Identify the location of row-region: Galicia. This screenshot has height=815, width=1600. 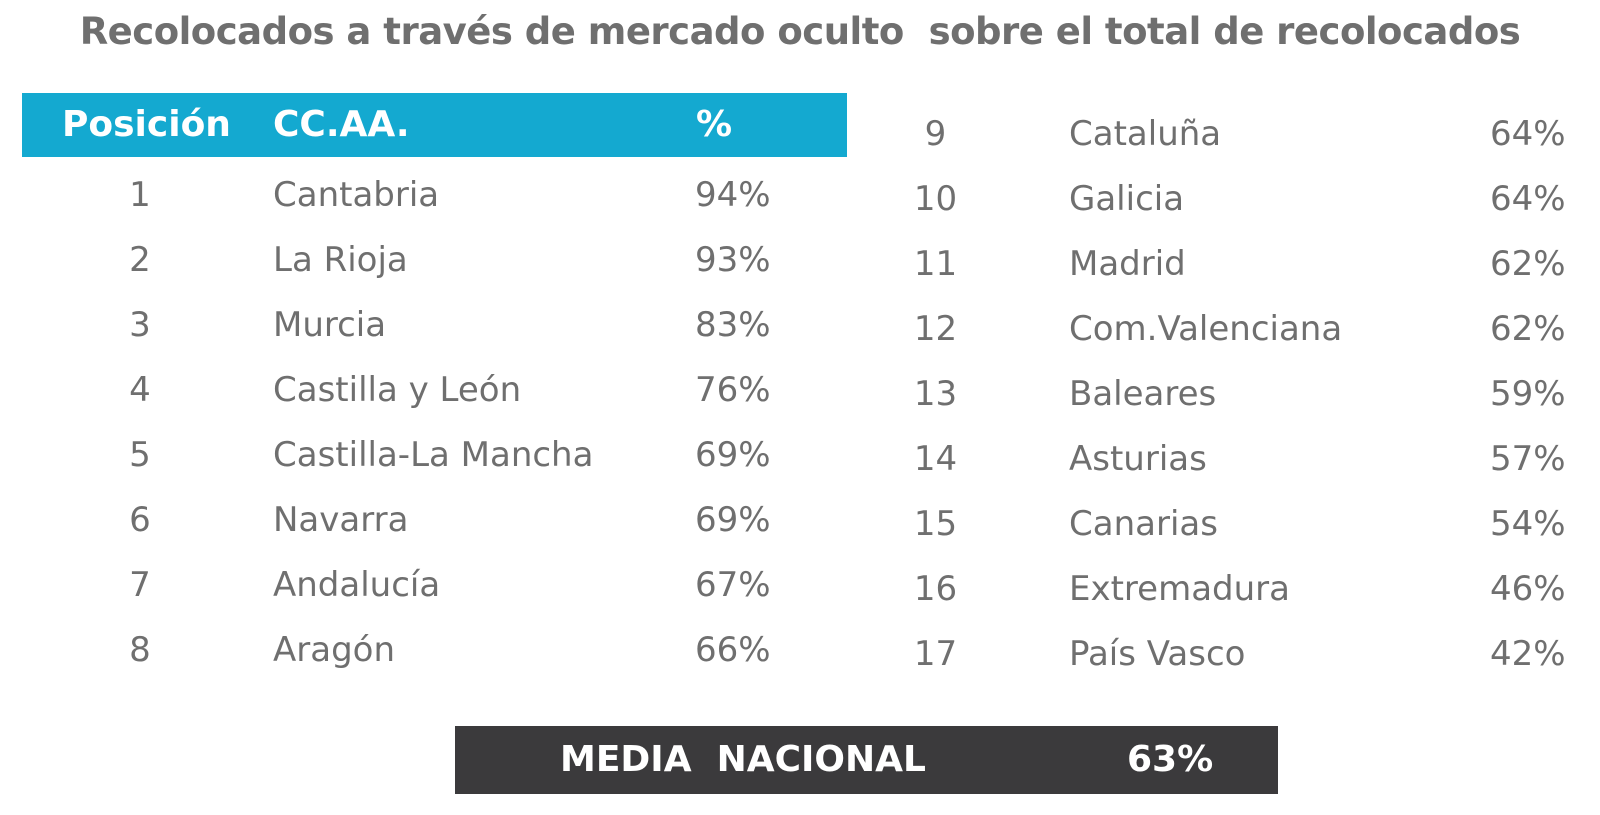
(1127, 199).